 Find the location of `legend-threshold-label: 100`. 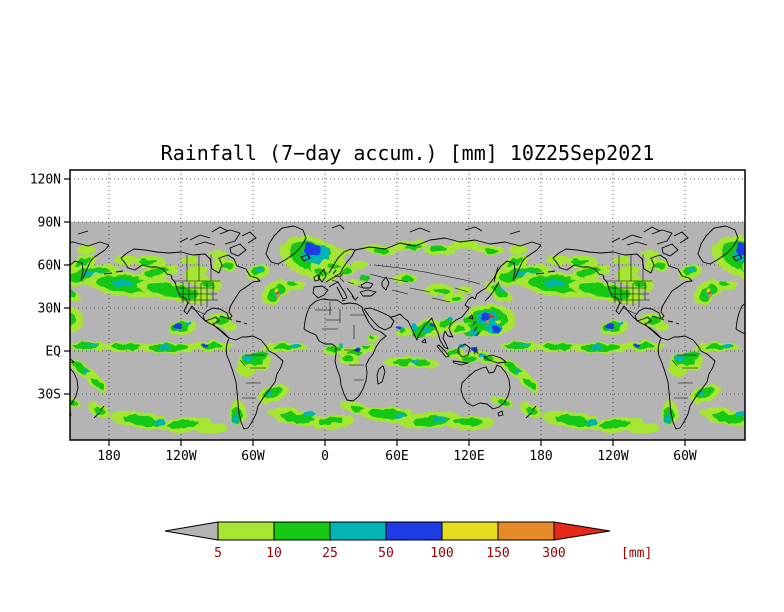

legend-threshold-label: 100 is located at coordinates (441, 553).